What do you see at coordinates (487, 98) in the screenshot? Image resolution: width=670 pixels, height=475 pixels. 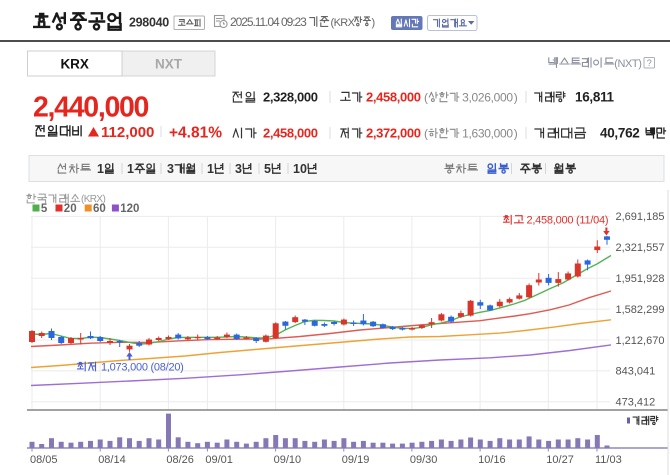 I see `svg-text: 3,026,000` at bounding box center [487, 98].